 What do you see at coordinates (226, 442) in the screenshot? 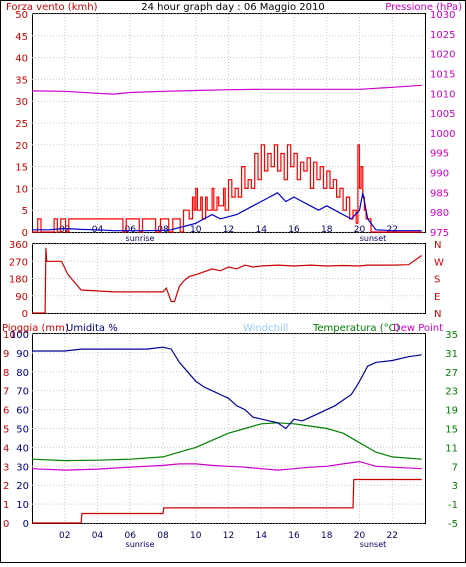
I see `temperature-line` at bounding box center [226, 442].